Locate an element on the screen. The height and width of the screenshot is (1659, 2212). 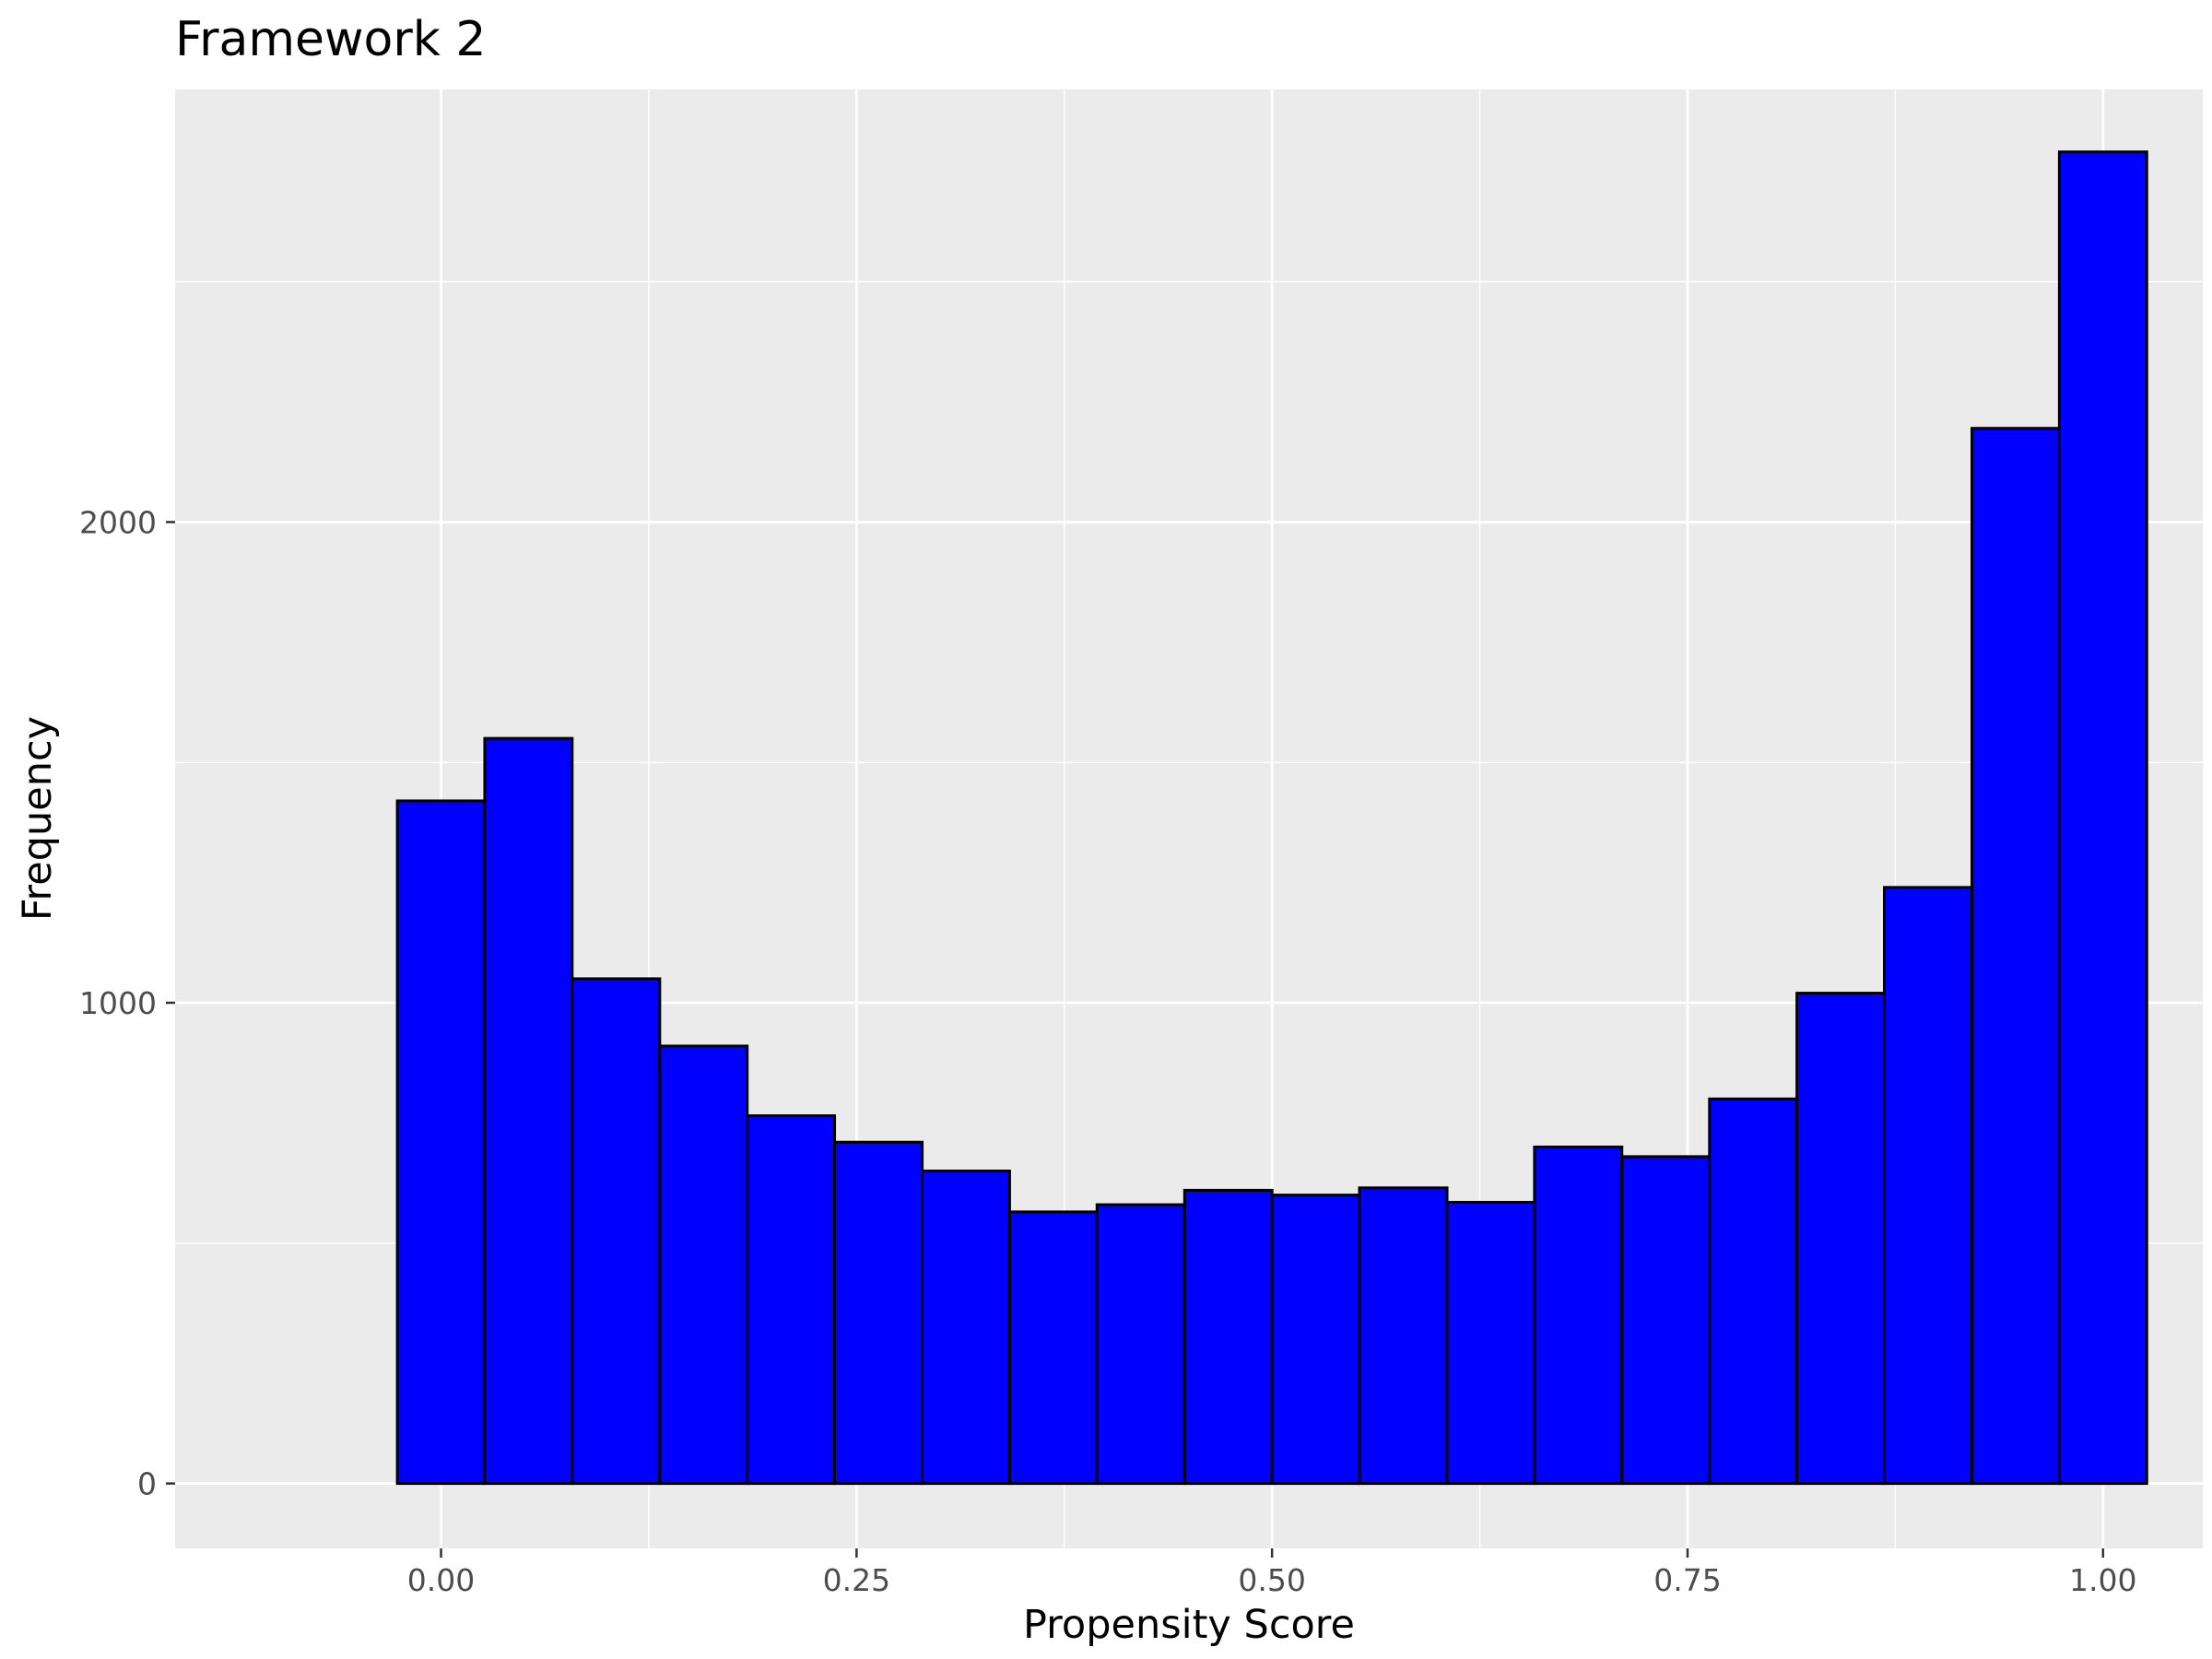
chart-title: Framework 2 is located at coordinates (330, 39).